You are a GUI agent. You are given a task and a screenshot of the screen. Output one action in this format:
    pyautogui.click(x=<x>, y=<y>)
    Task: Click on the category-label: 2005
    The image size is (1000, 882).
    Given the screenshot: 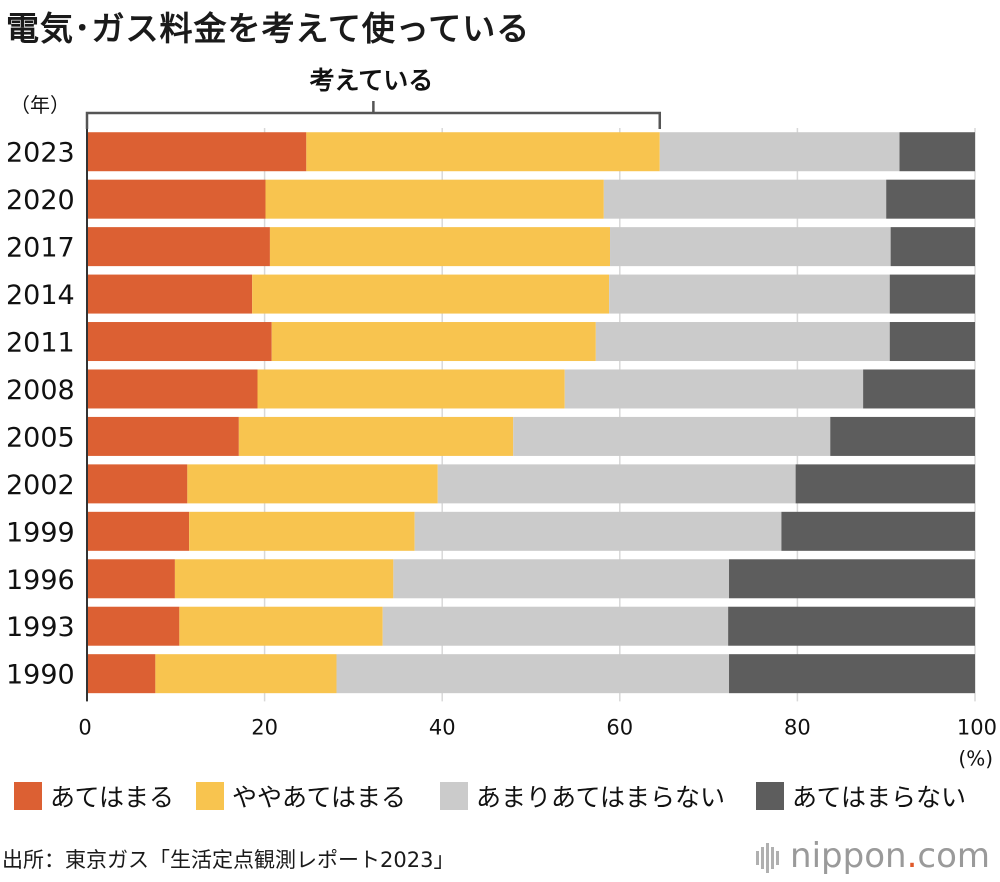 What is the action you would take?
    pyautogui.click(x=40, y=437)
    